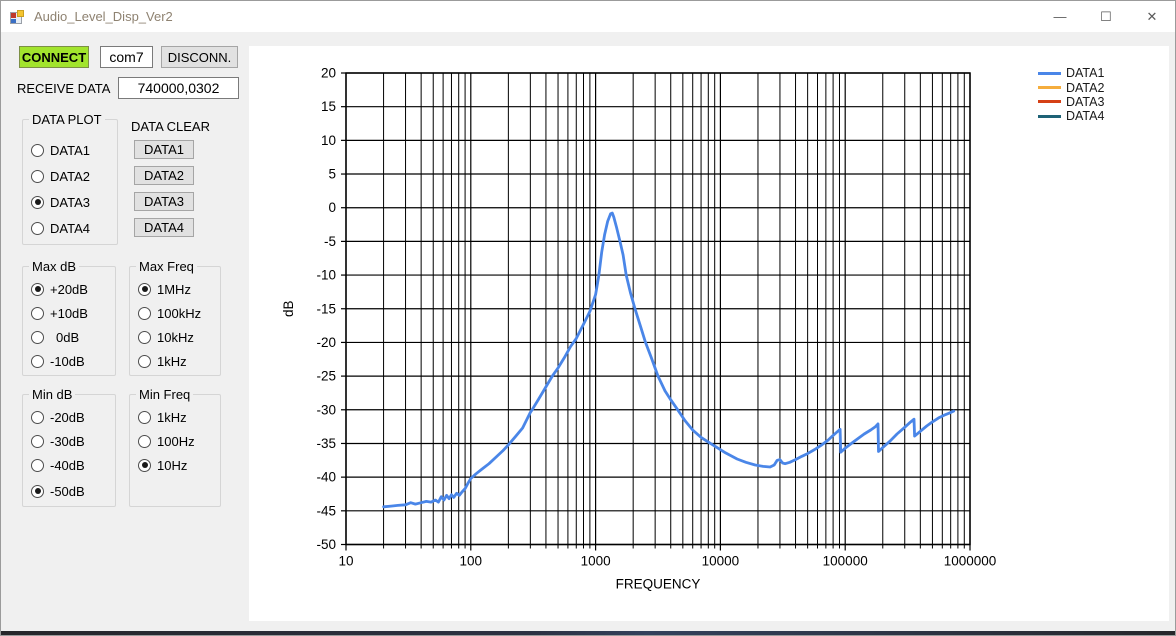 The image size is (1176, 636). I want to click on data-clear-button-data3: DATA3, so click(164, 201).